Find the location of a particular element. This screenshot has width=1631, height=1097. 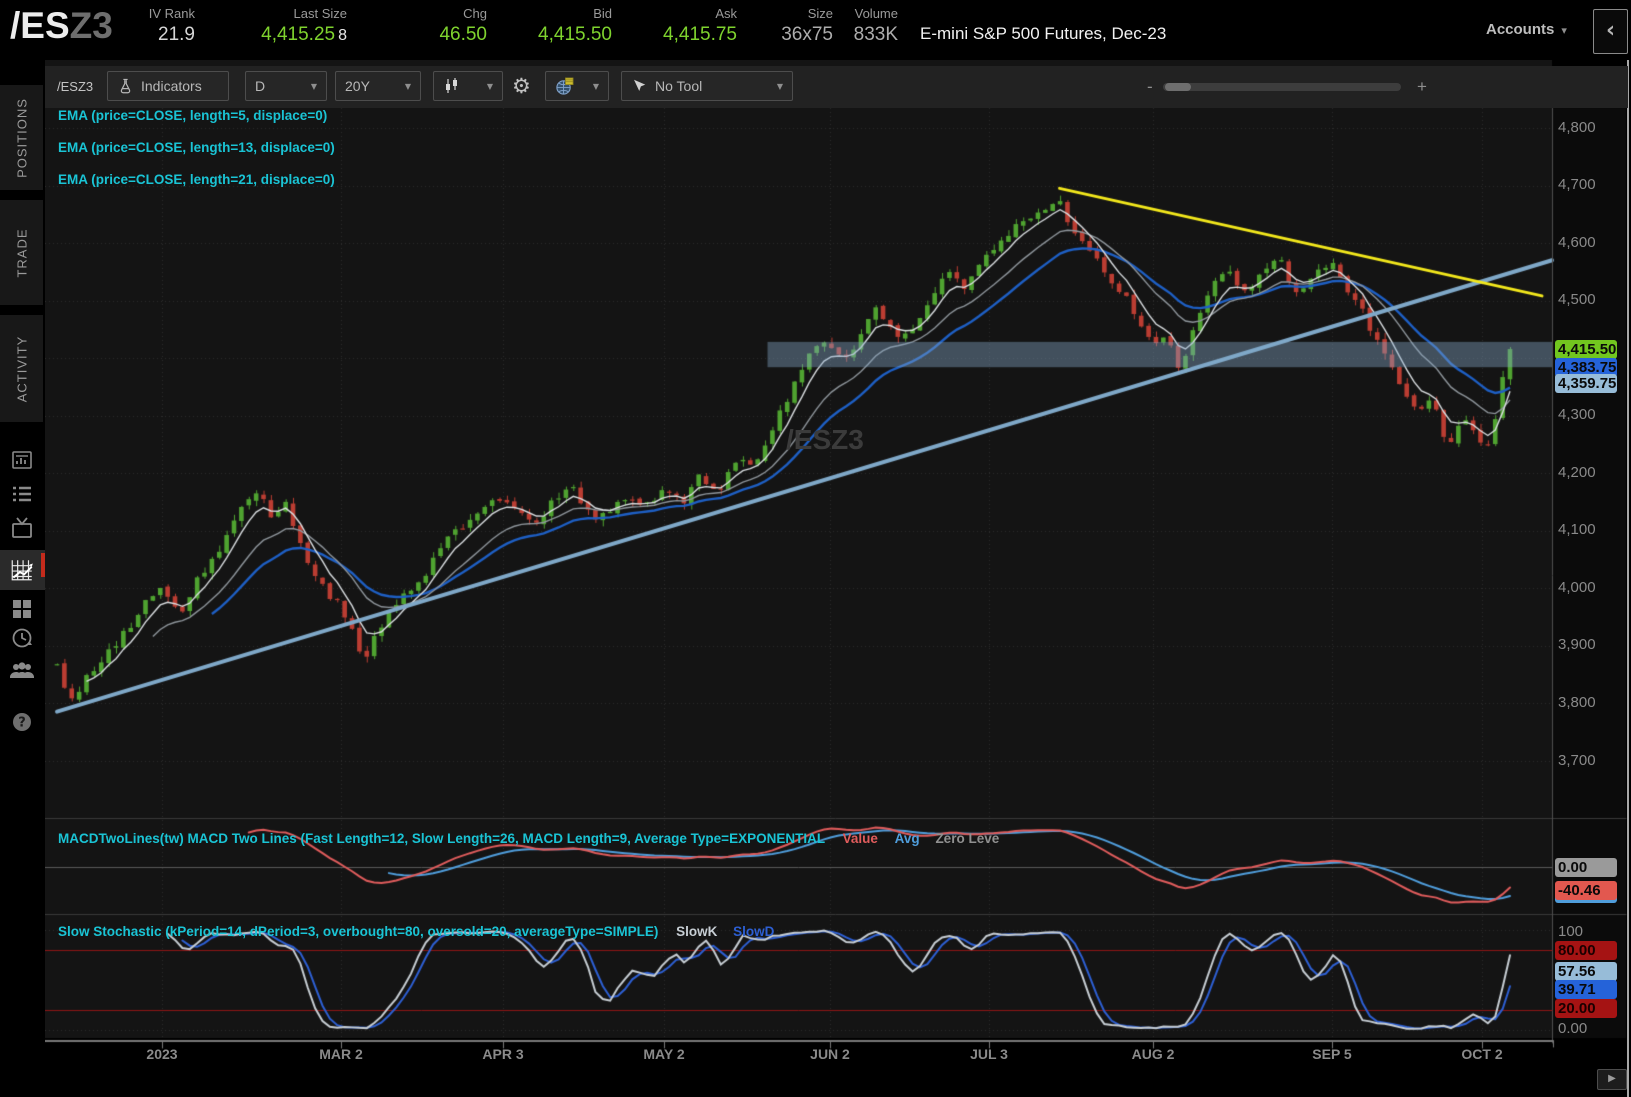

stat-bid: Bid 4,415.50 is located at coordinates (575, 25).